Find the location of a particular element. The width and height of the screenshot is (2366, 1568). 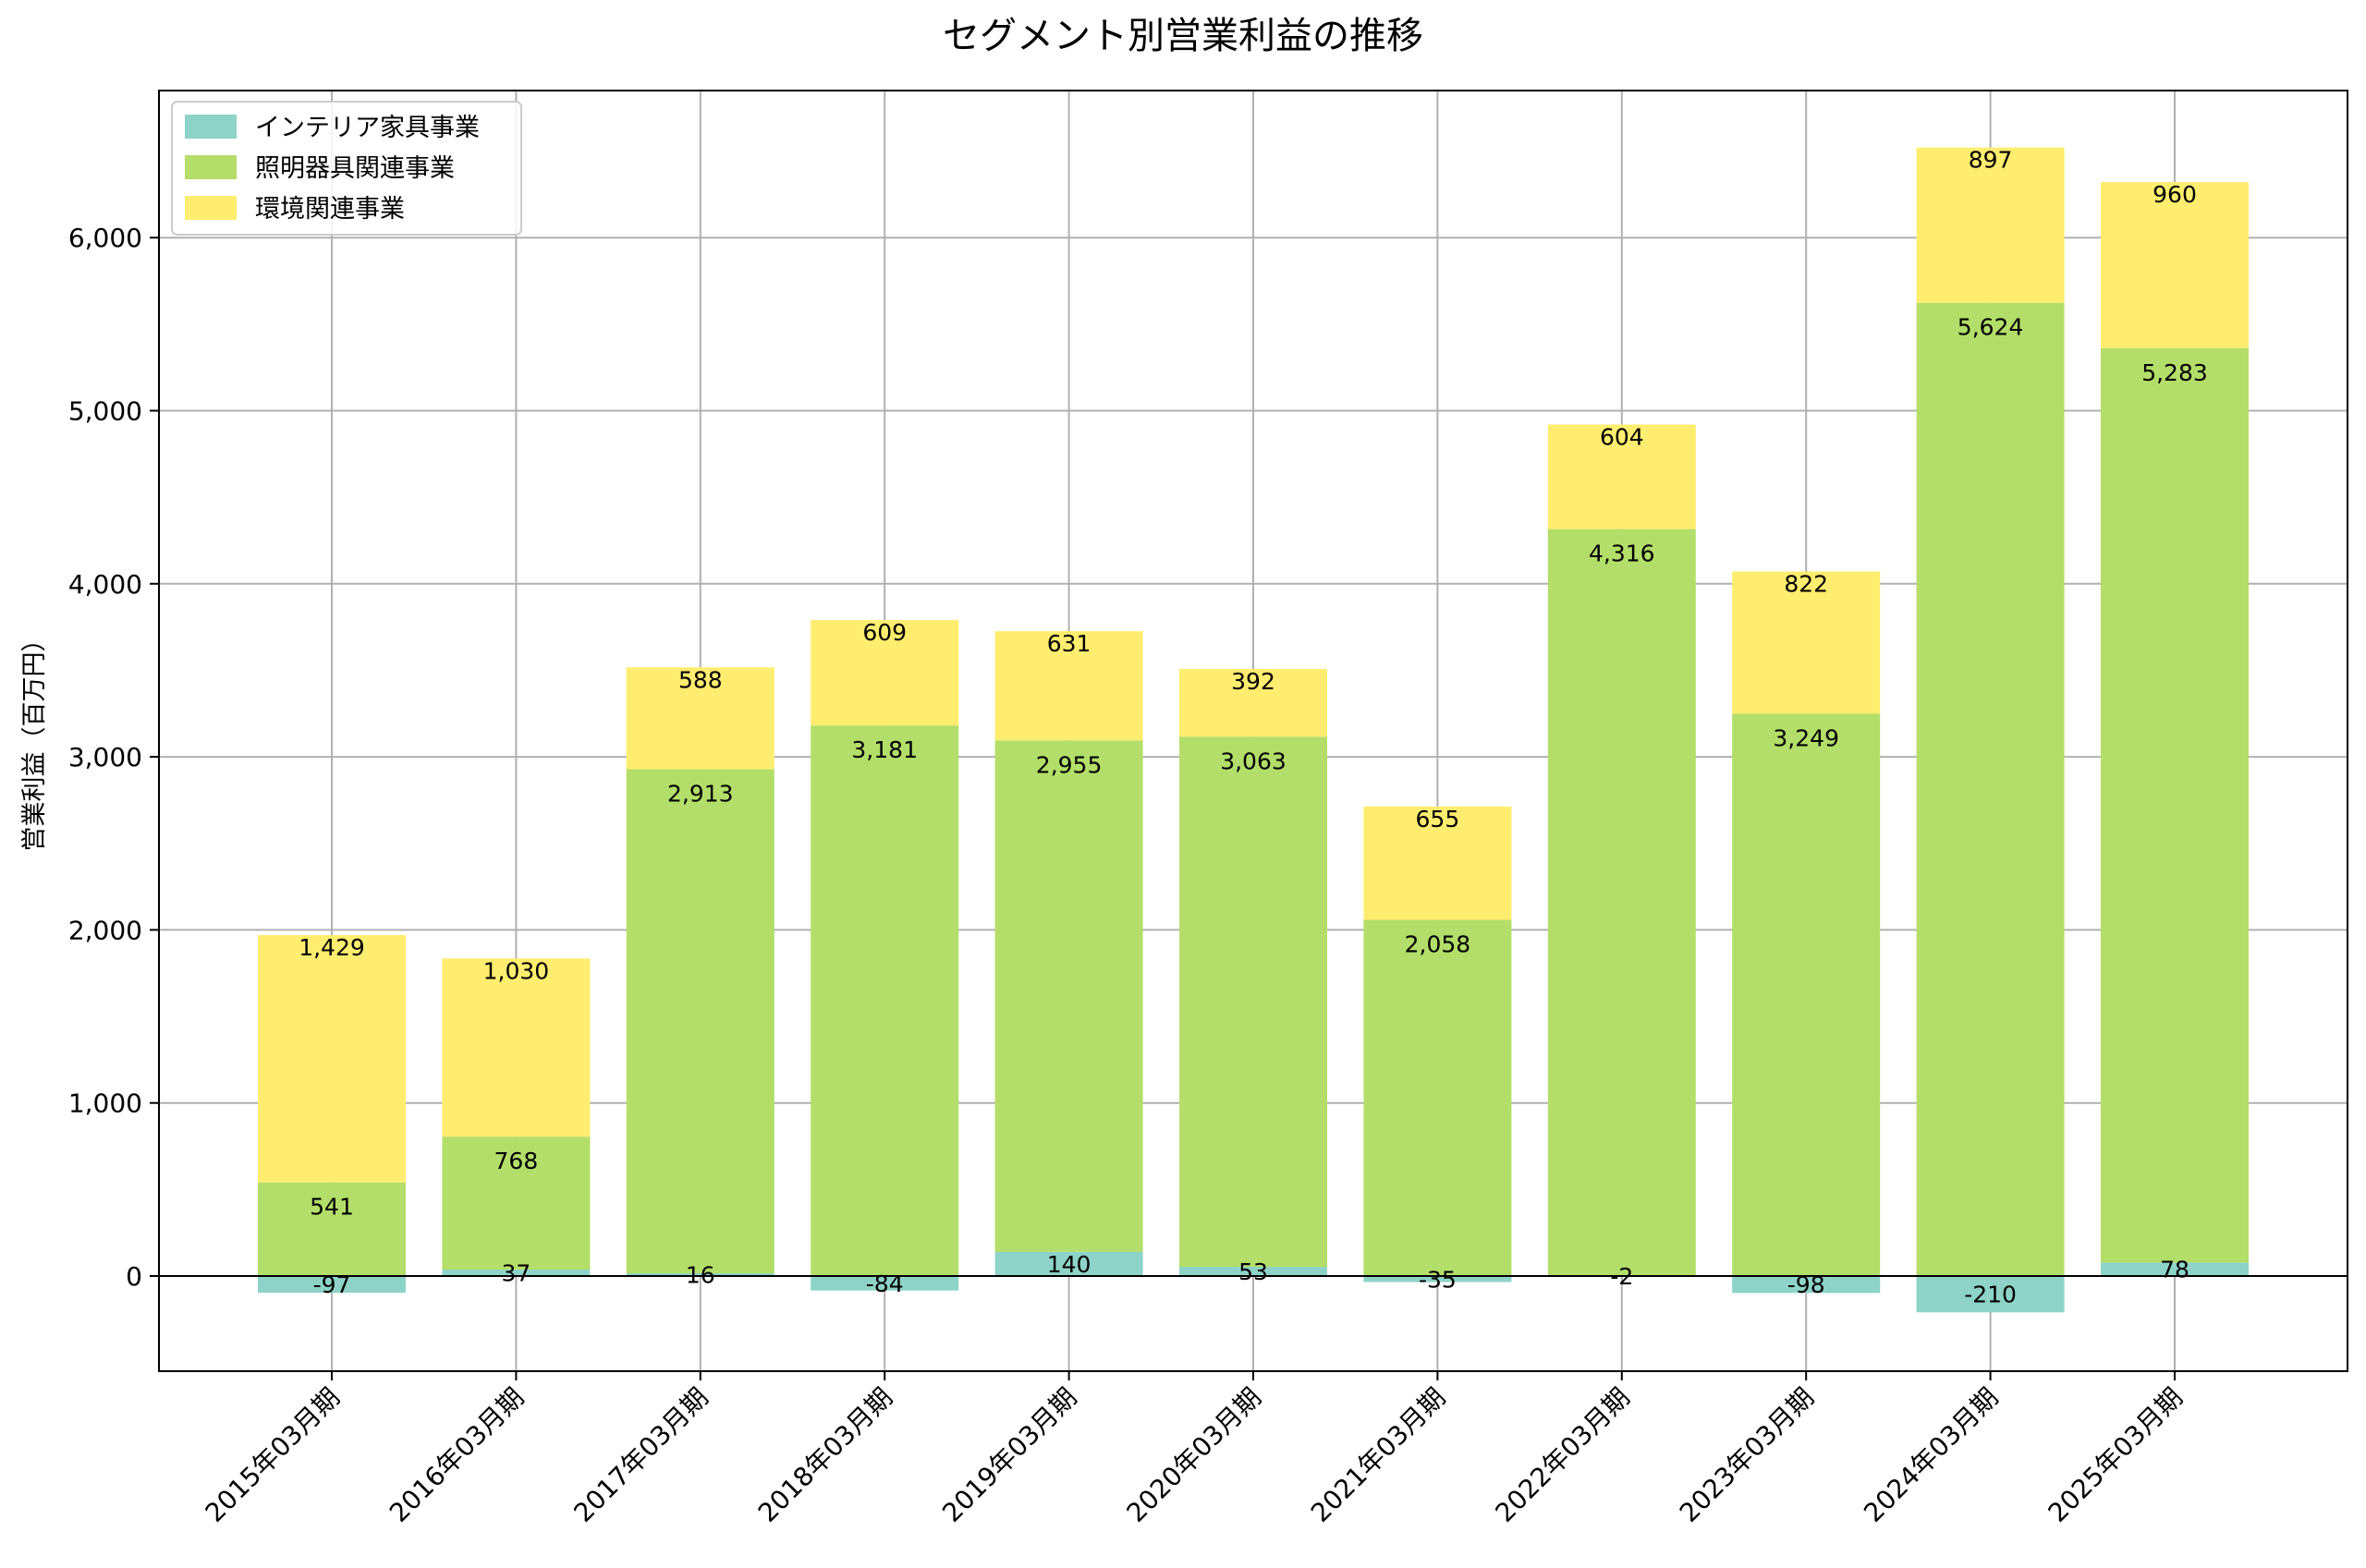

y-axis-label: 営業利益（百万円） is located at coordinates (34, 739).